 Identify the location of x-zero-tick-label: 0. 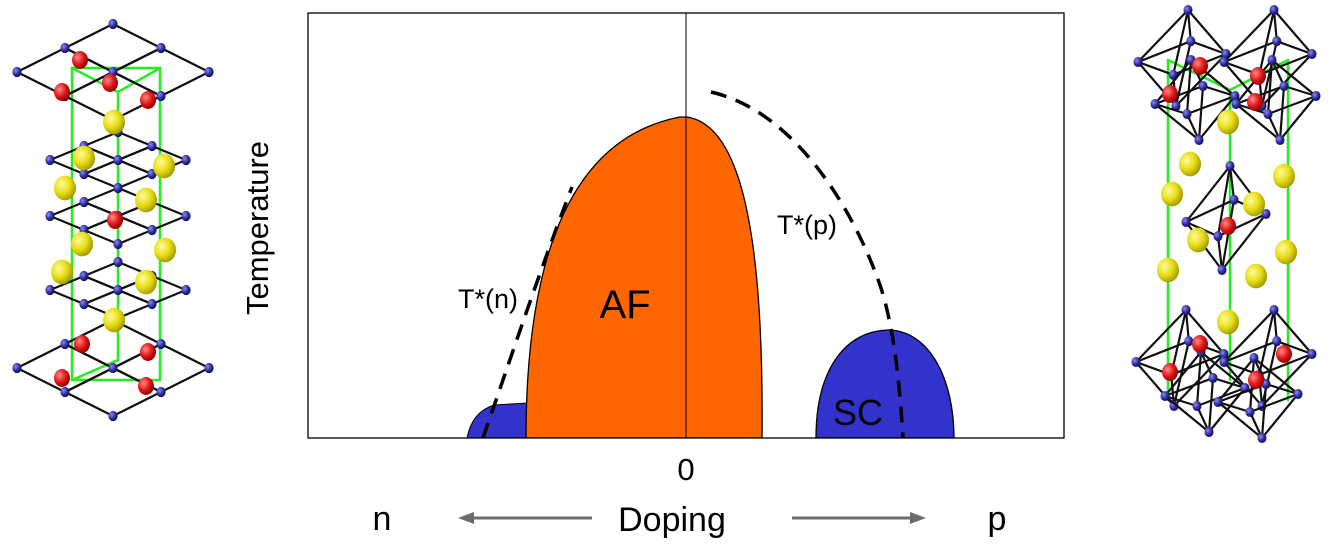
(685, 469).